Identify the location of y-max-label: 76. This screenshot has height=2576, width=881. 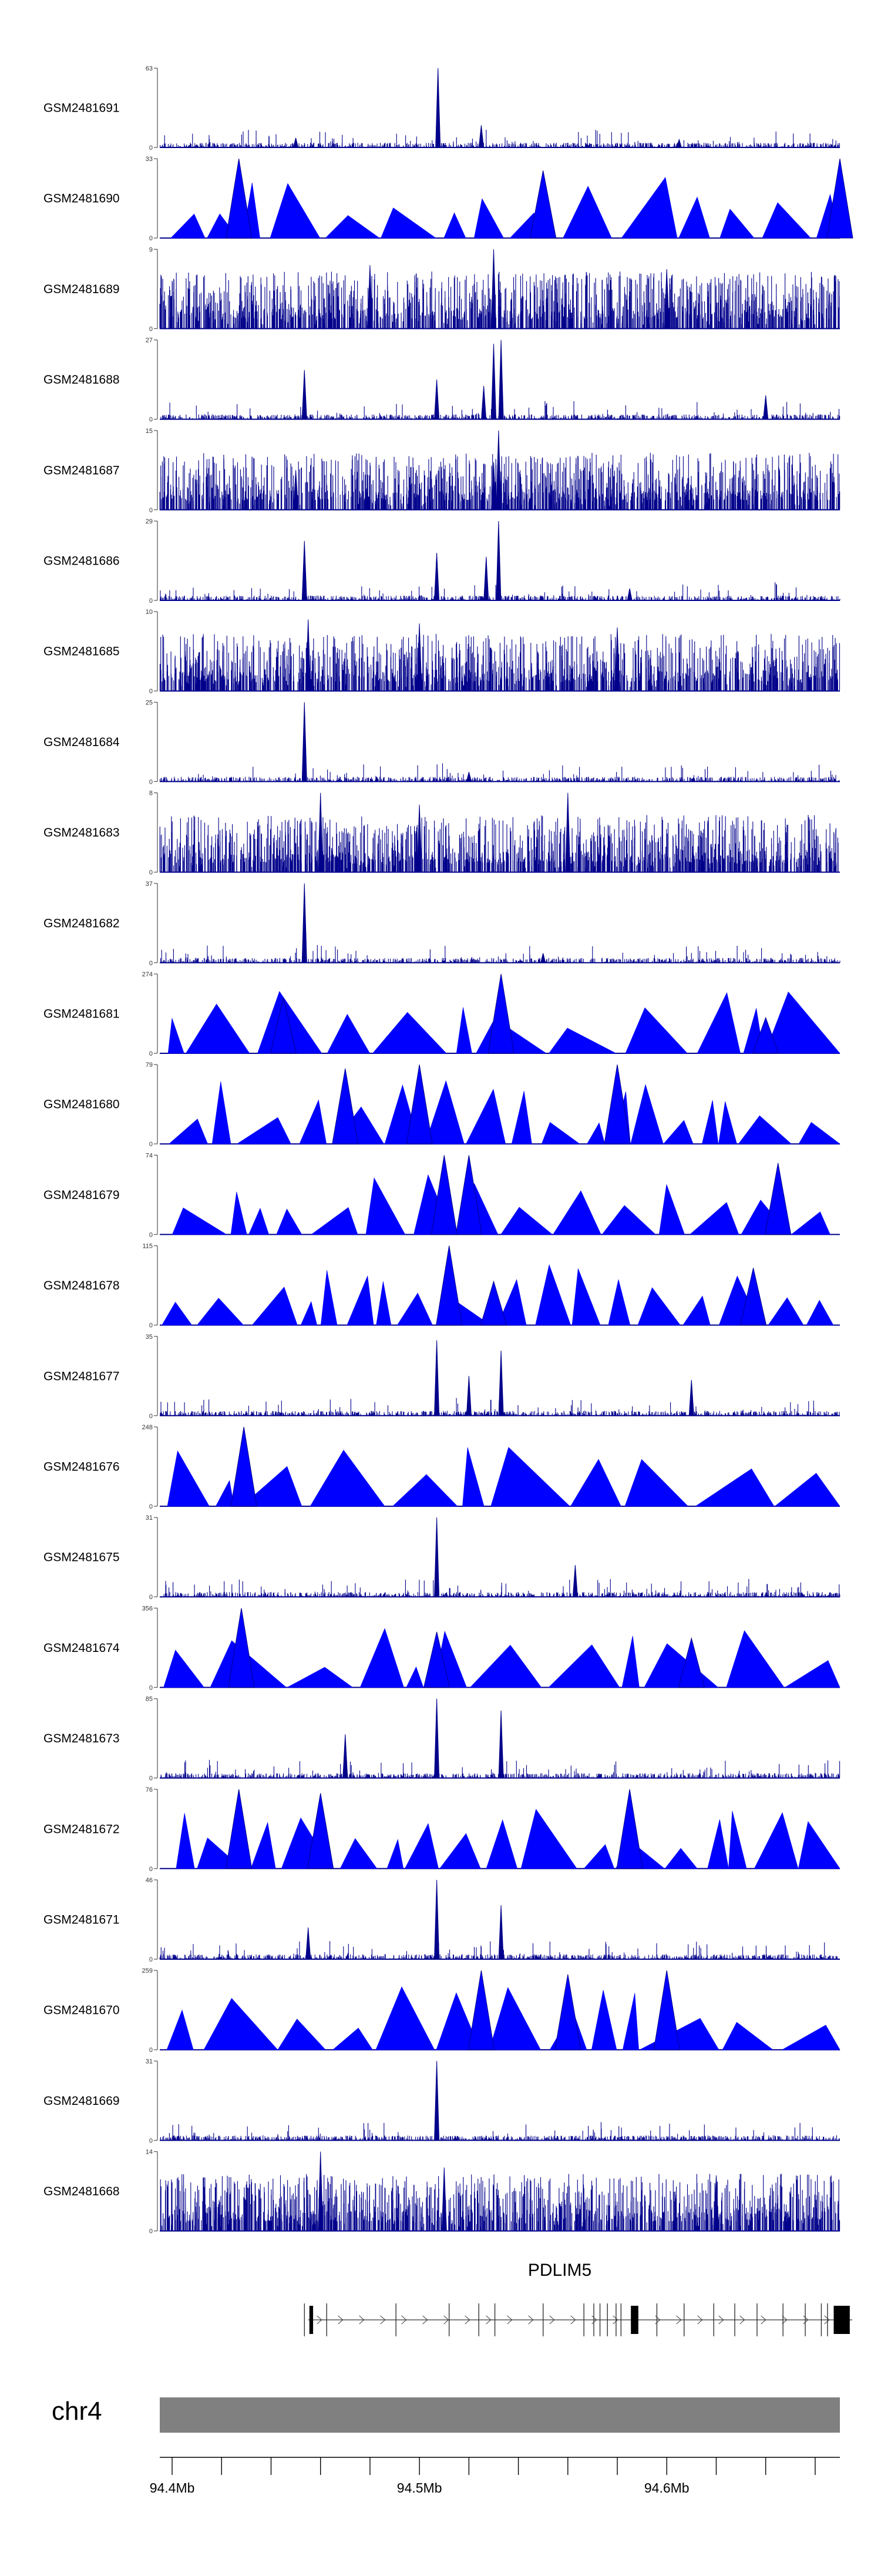
(150, 1790).